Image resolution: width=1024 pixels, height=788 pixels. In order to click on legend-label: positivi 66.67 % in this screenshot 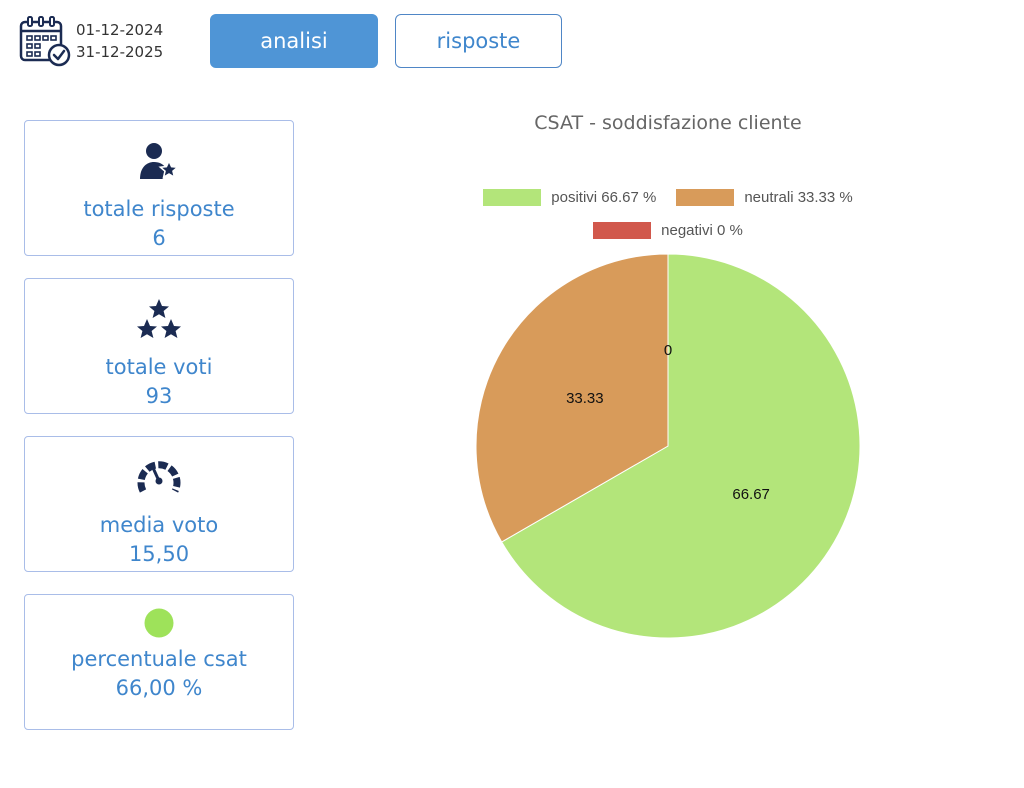, I will do `click(604, 197)`.